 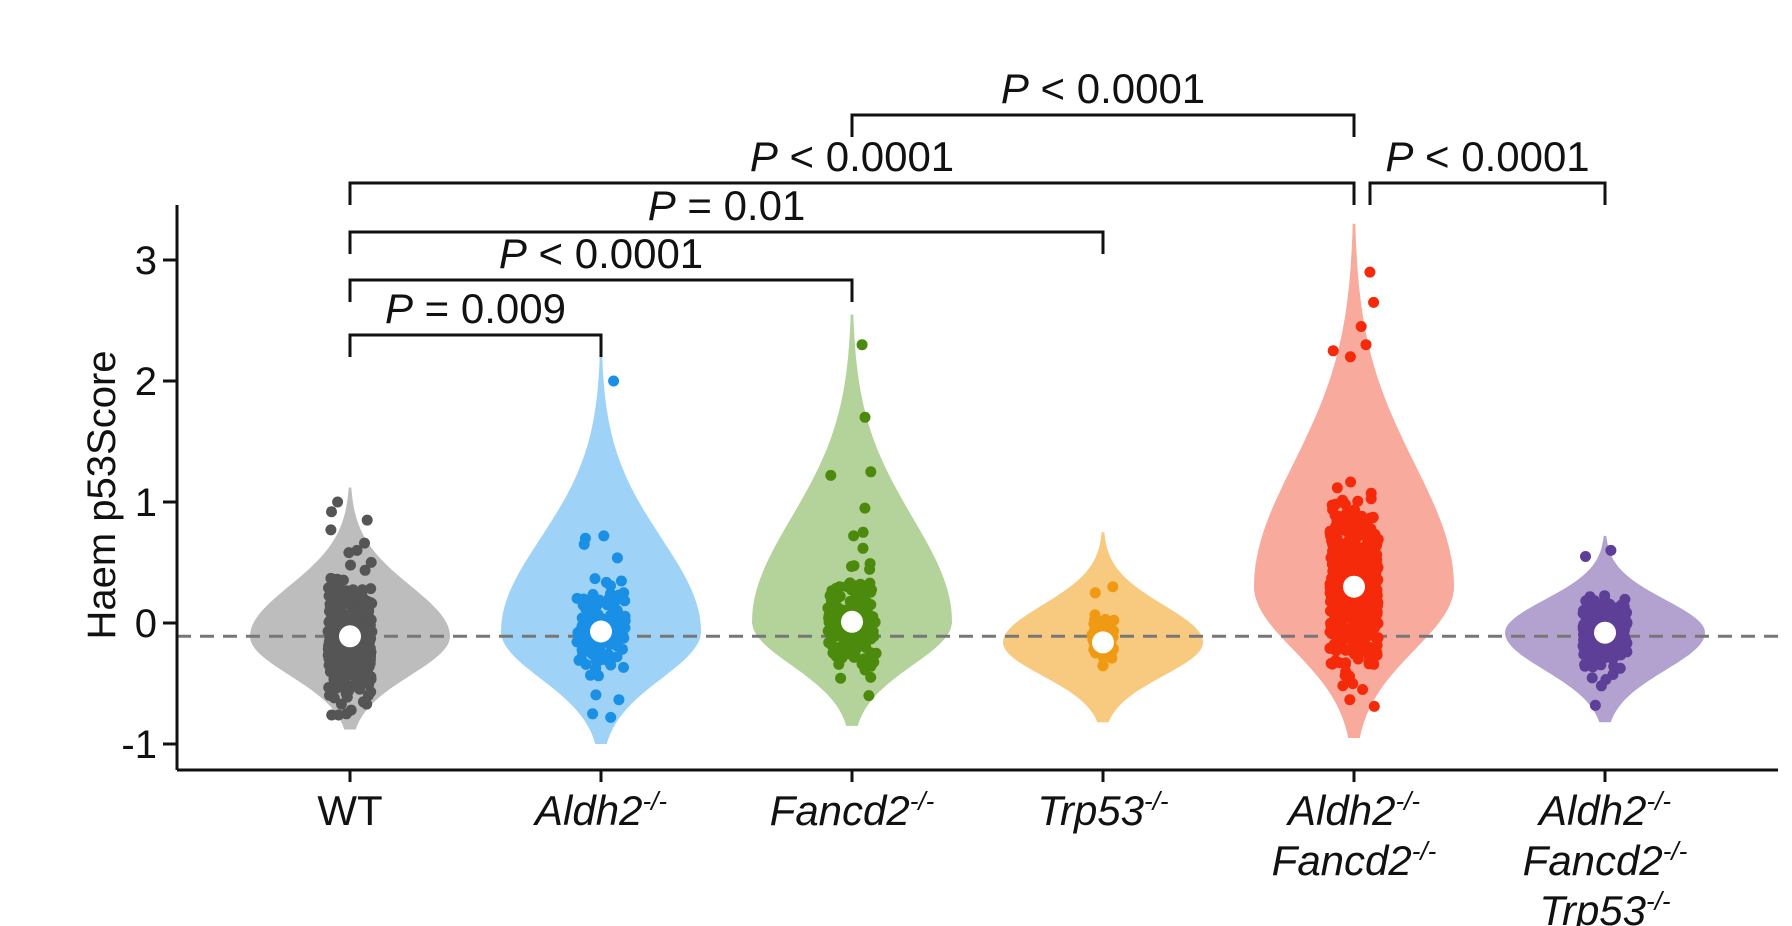 What do you see at coordinates (146, 503) in the screenshot?
I see `y-tick-label: 1` at bounding box center [146, 503].